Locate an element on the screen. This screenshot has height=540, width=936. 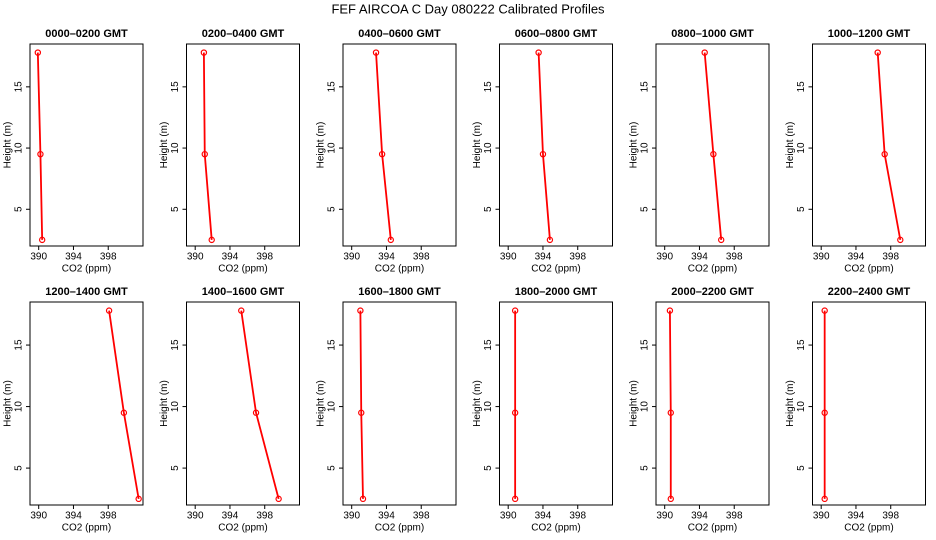
panel-title: 1200–1400 GMT is located at coordinates (86, 292).